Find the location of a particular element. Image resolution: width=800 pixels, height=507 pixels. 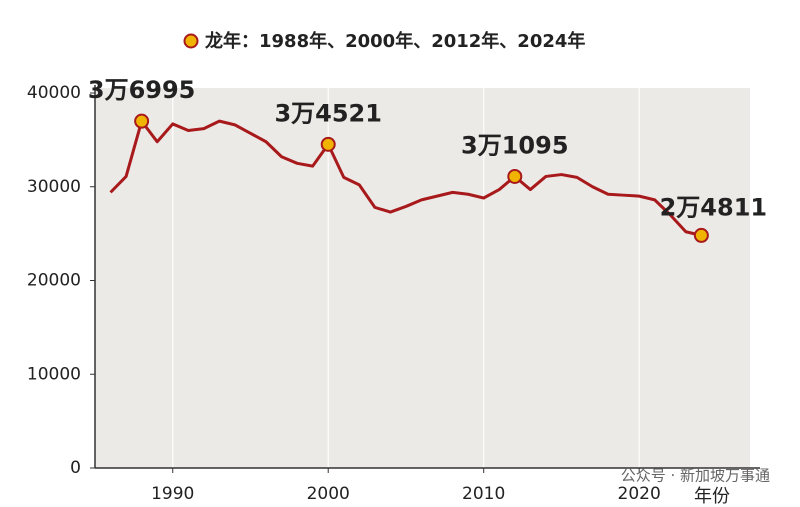

y-tick-label: 0 is located at coordinates (75, 468).